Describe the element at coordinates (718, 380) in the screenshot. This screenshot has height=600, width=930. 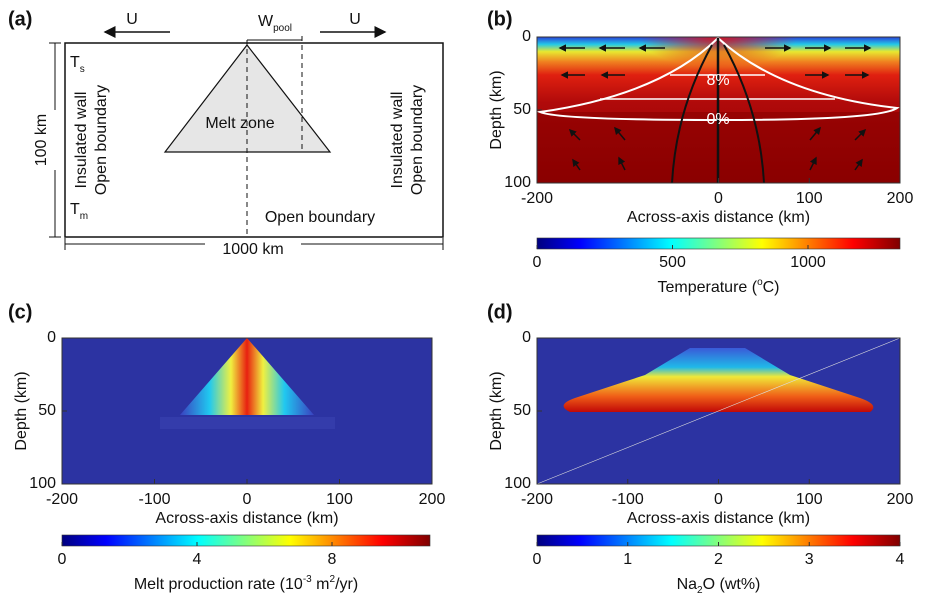
I see `na2o-pool` at that location.